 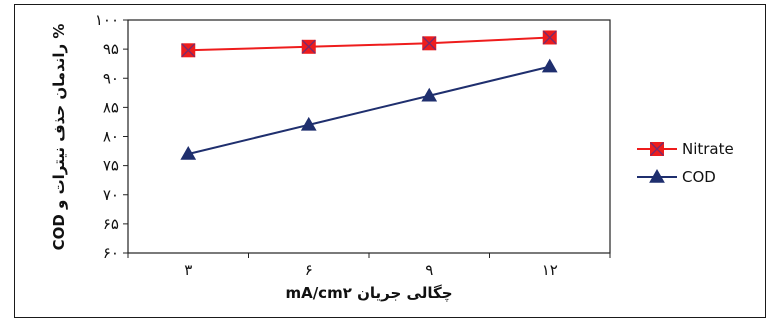 What do you see at coordinates (657, 175) in the screenshot?
I see `legend-cod-marker` at bounding box center [657, 175].